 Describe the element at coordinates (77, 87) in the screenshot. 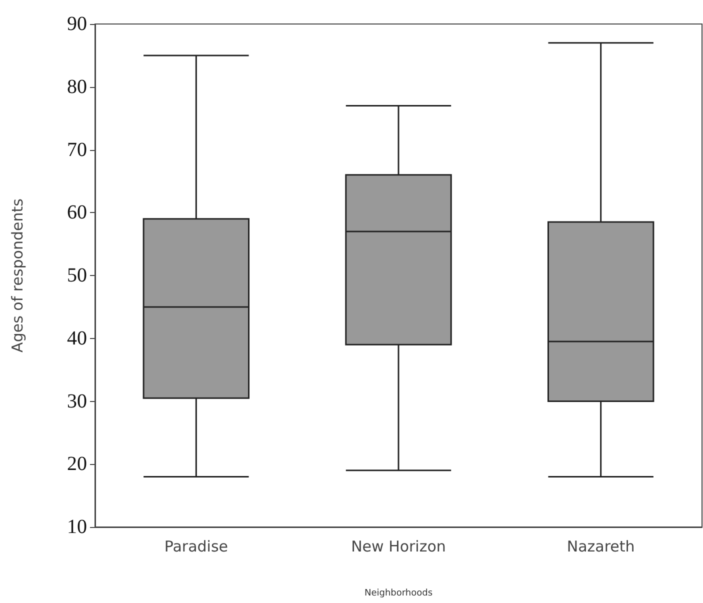

I see `y-tick-label: 80` at that location.